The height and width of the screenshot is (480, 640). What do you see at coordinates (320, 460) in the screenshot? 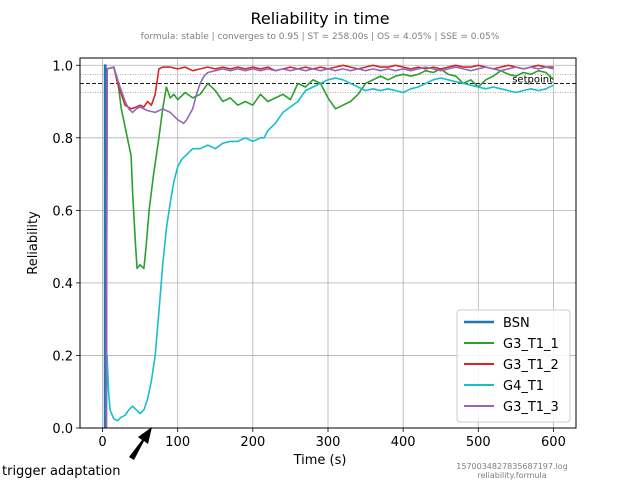
I see `x-axis-label: Time (s)` at bounding box center [320, 460].